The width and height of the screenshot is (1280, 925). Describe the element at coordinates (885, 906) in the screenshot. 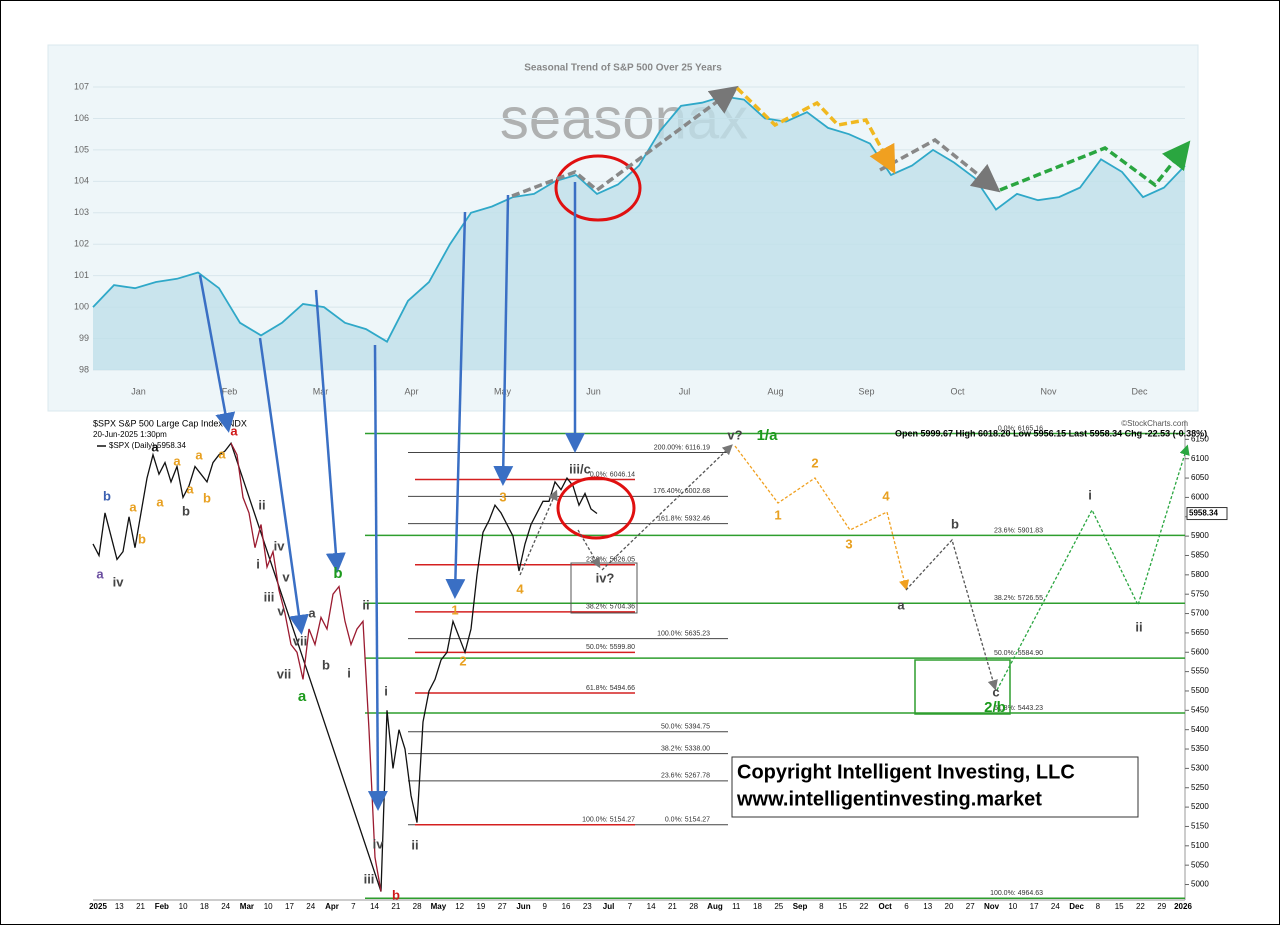

I see `x-tick-label: Oct` at that location.